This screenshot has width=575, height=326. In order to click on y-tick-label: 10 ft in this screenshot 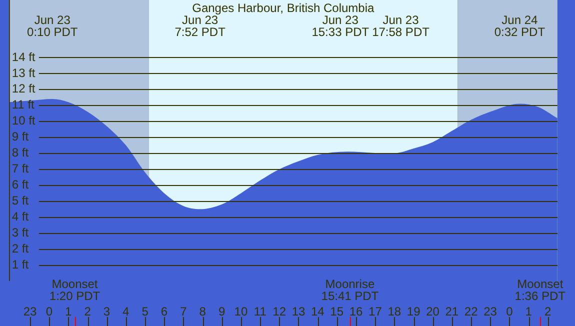, I will do `click(24, 121)`.